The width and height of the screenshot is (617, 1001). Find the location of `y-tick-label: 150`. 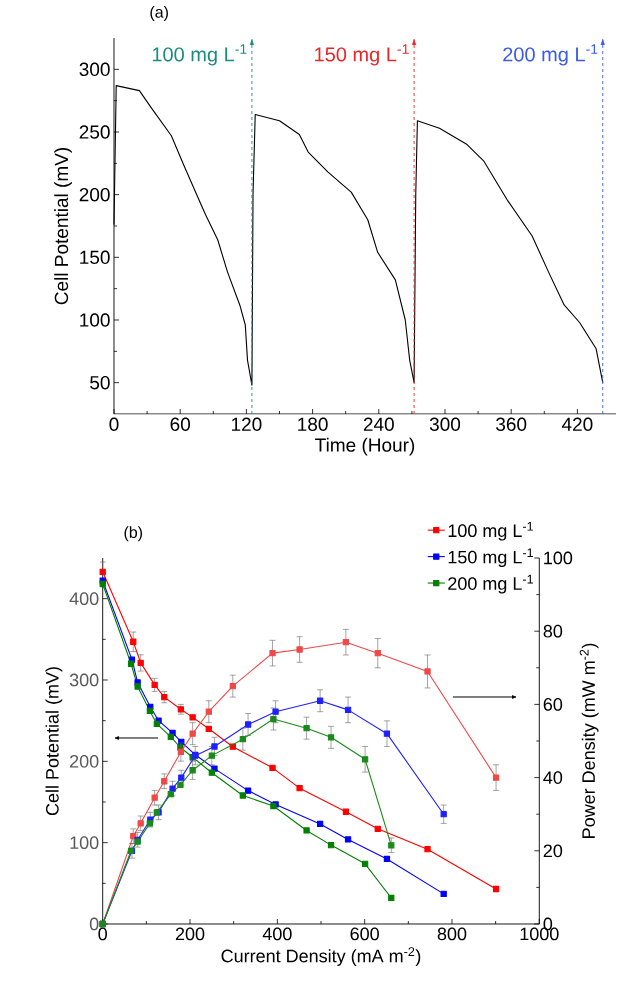

y-tick-label: 150 is located at coordinates (95, 257).